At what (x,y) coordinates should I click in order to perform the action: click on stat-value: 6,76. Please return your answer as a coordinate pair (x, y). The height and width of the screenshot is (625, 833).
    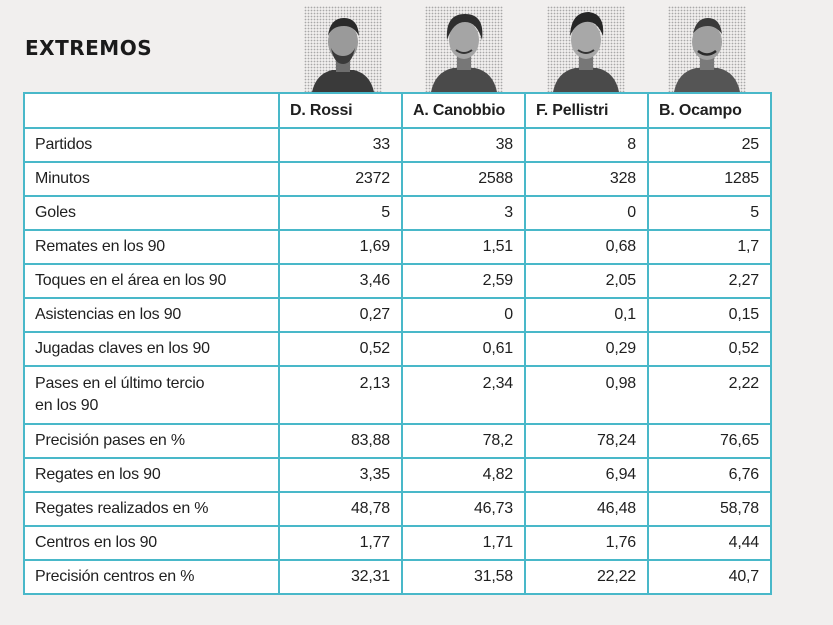
    Looking at the image, I should click on (709, 475).